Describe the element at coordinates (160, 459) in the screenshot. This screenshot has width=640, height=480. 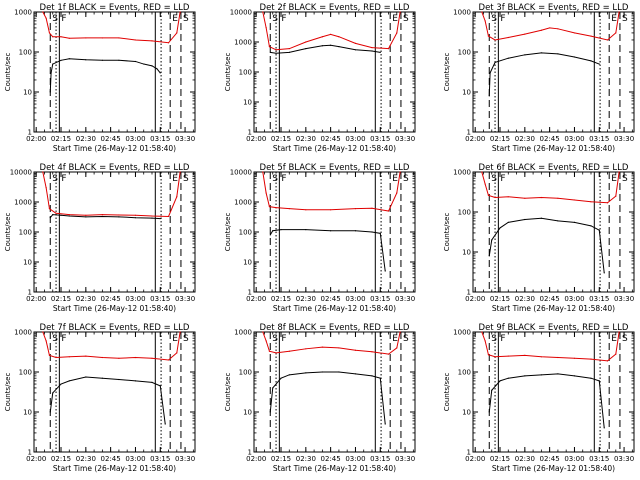
I see `x-tick-label: 03:15` at that location.